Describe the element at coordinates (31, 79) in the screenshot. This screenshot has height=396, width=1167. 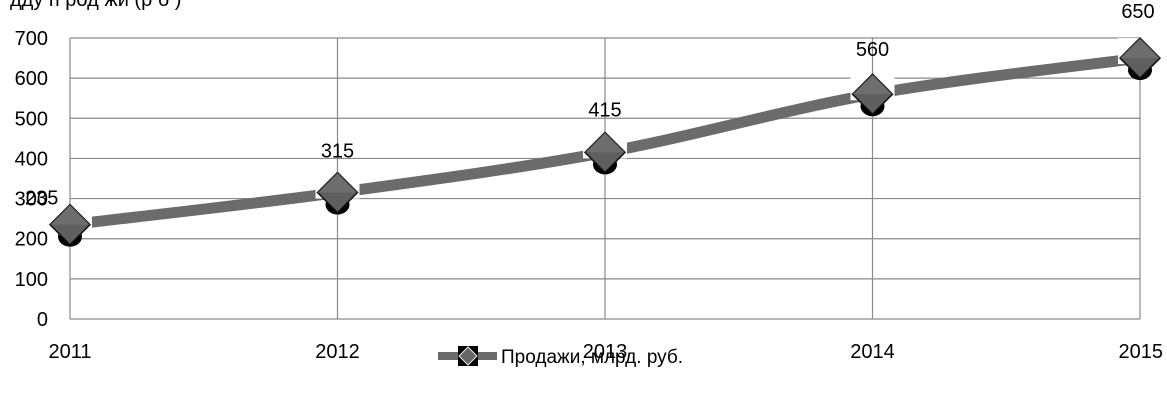
I see `y-tick-label: 600` at that location.